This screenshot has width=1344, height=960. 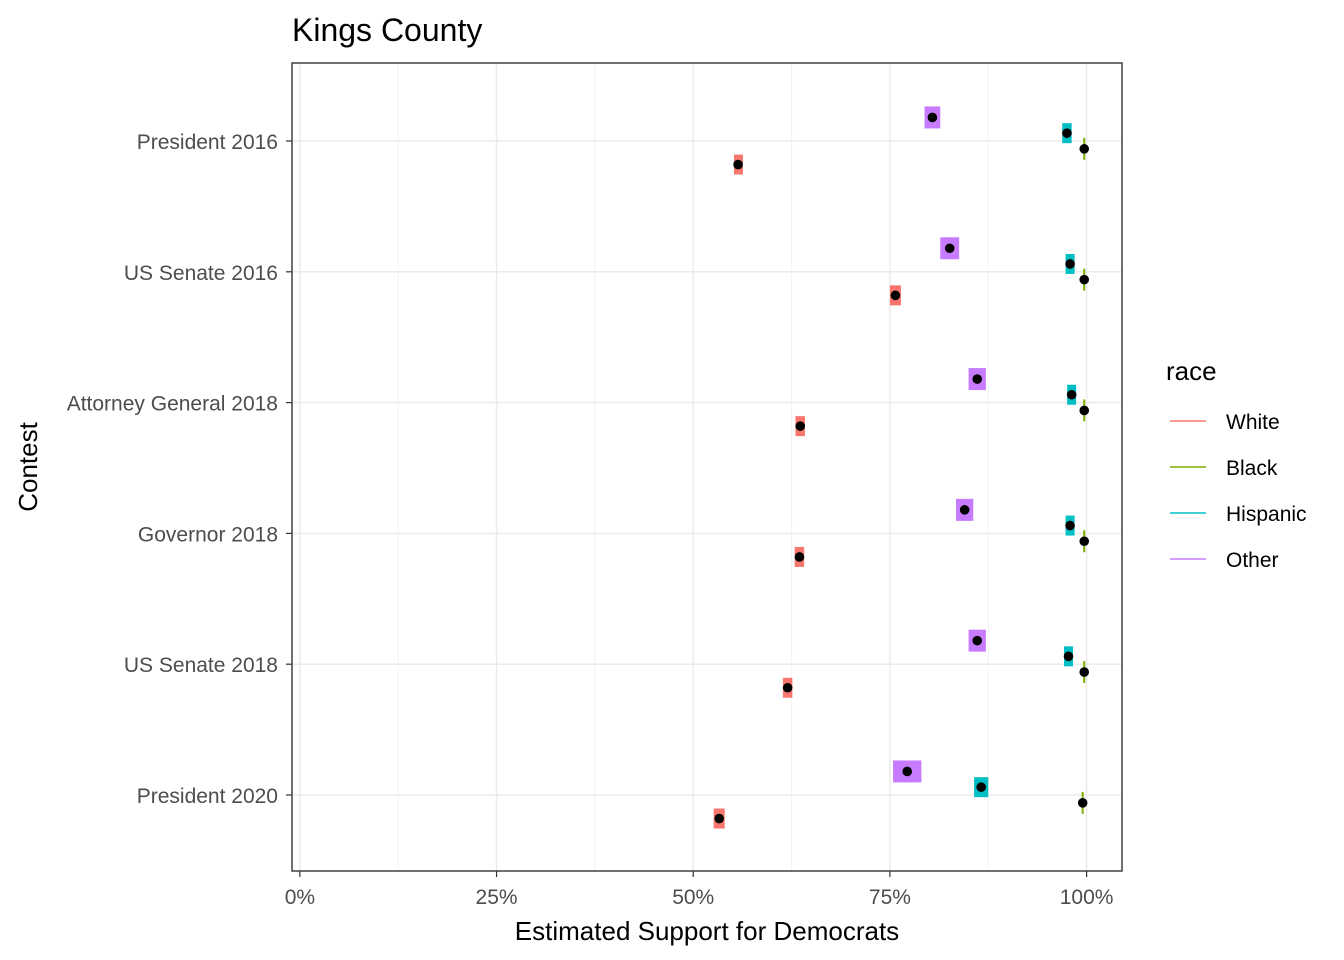 What do you see at coordinates (172, 404) in the screenshot?
I see `y-tick-label: Attorney General 2018` at bounding box center [172, 404].